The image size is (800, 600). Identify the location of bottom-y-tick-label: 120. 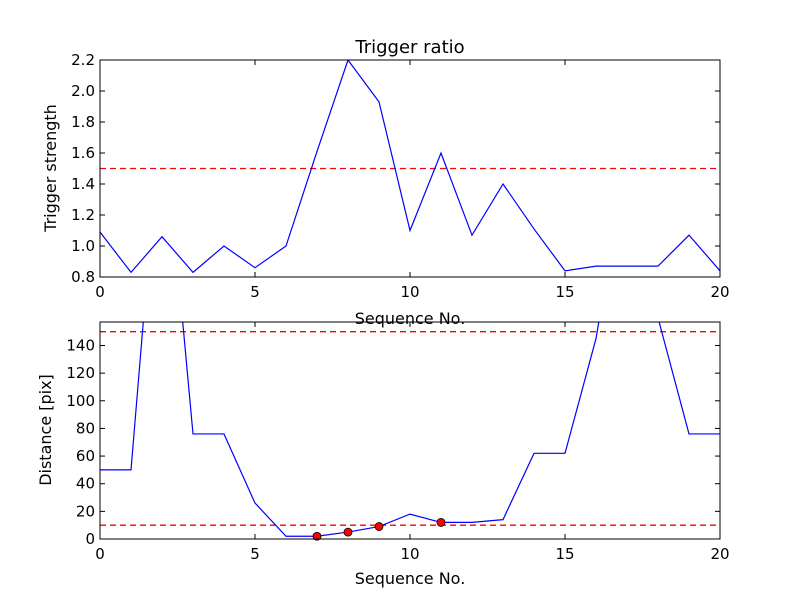
(80, 373).